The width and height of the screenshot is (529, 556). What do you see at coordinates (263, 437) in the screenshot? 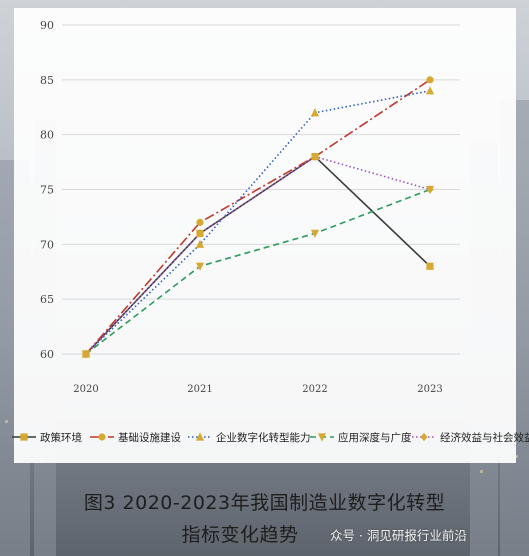
I see `legend-label: 企业数字化转型能力` at bounding box center [263, 437].